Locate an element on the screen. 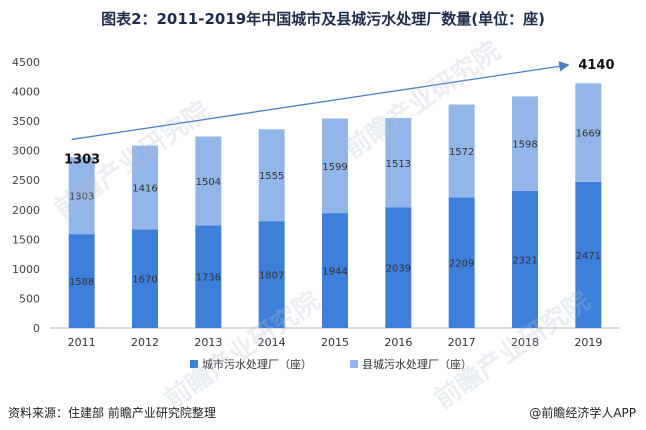 The height and width of the screenshot is (430, 646). x-tick-label: 2018 is located at coordinates (525, 342).